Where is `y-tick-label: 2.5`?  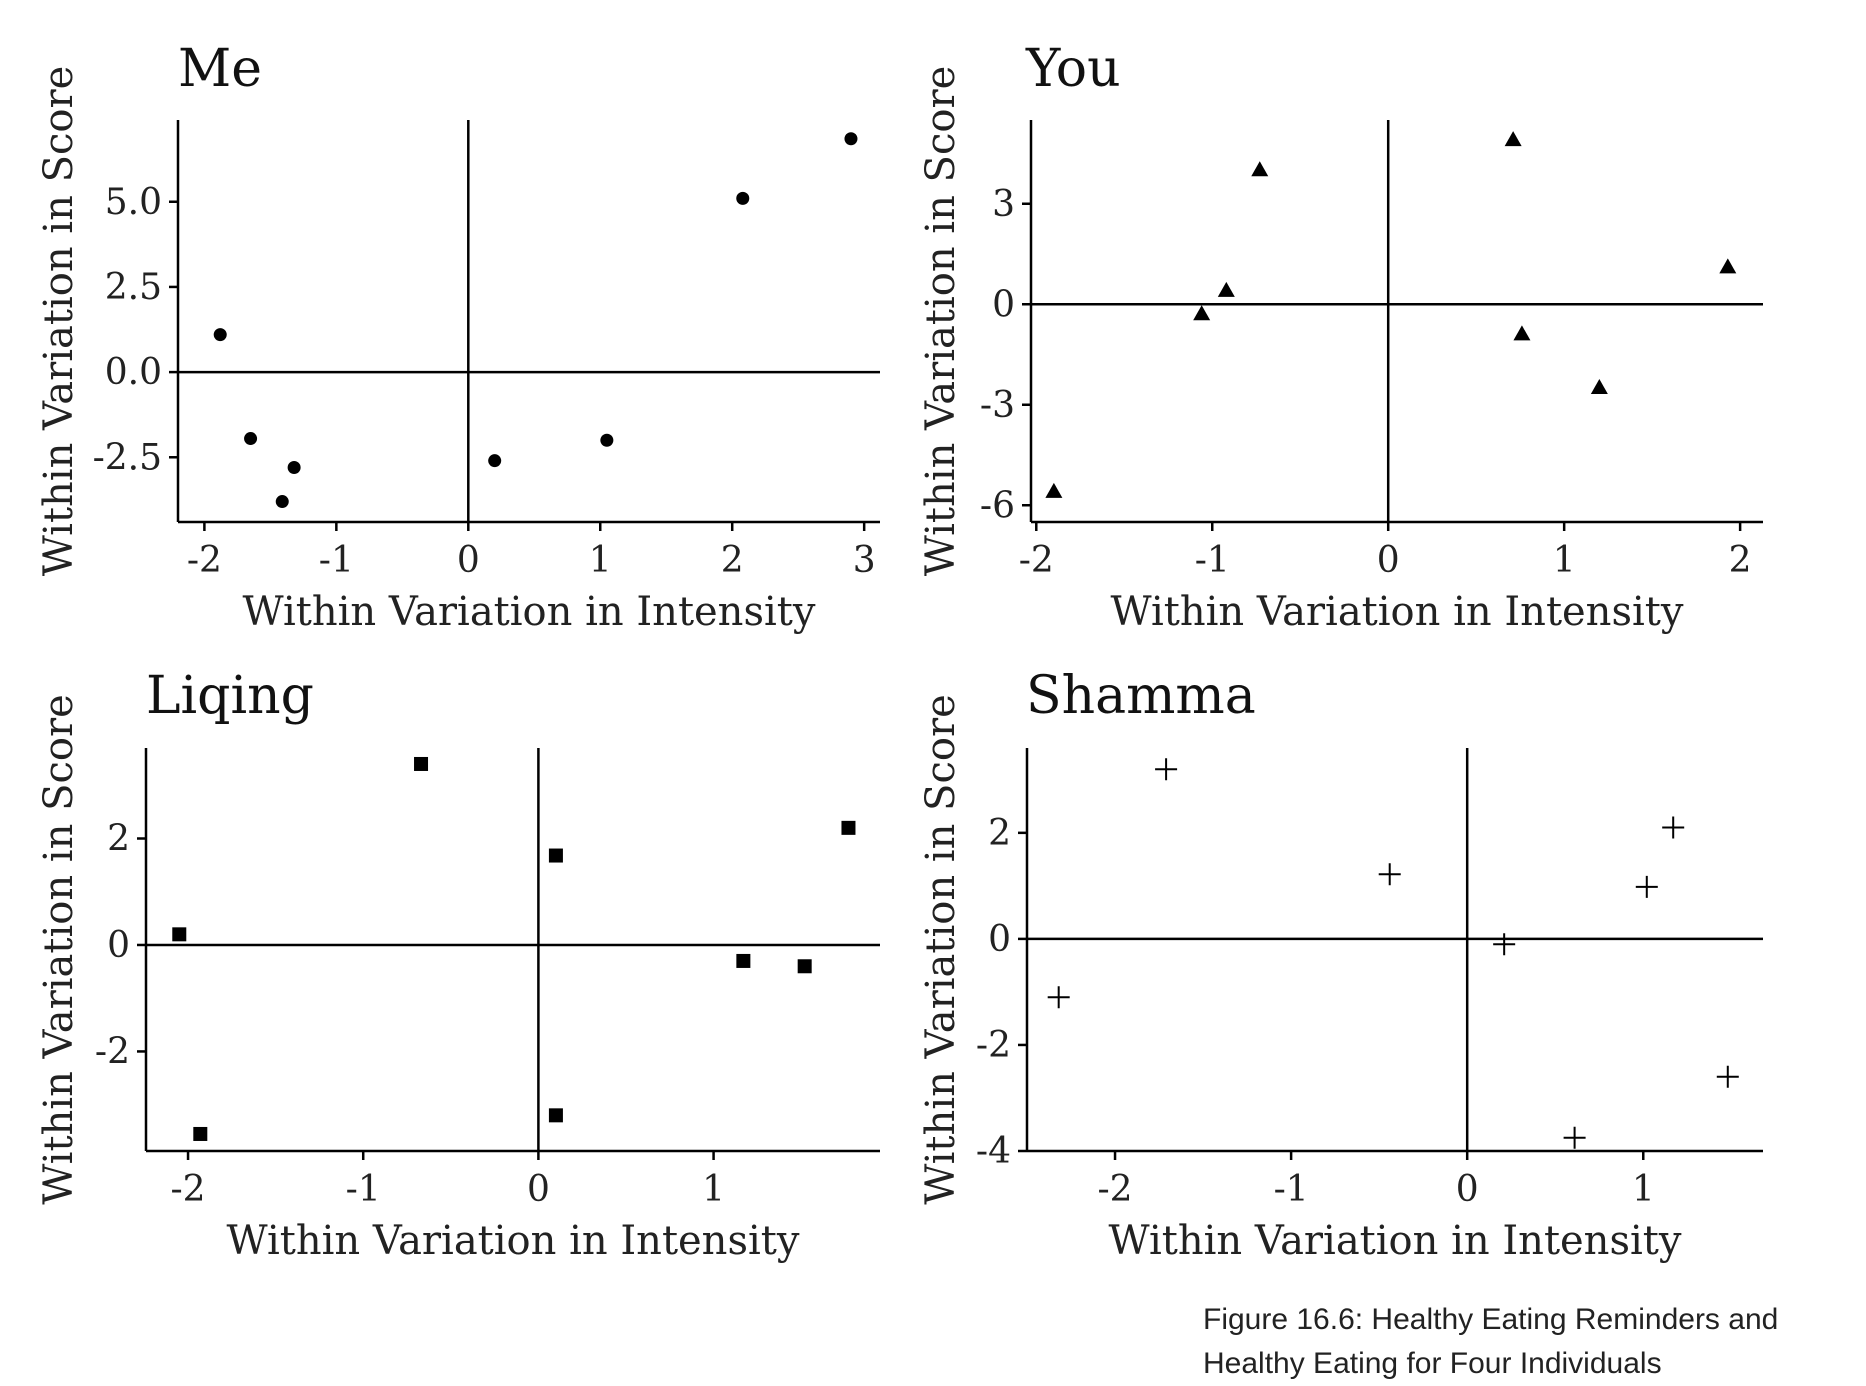 y-tick-label: 2.5 is located at coordinates (133, 287).